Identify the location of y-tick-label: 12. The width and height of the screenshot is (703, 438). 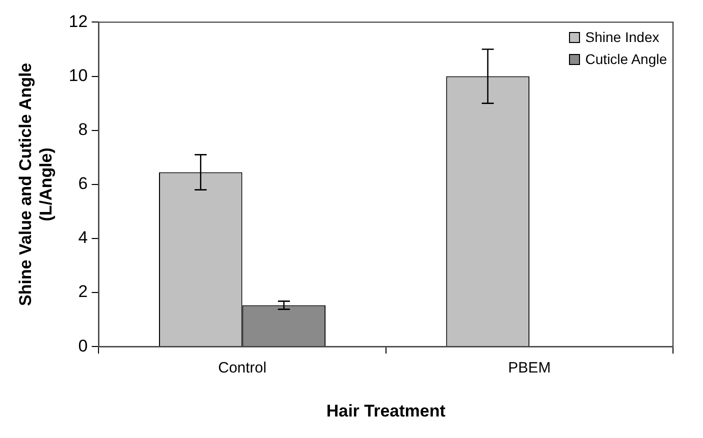
(78, 21).